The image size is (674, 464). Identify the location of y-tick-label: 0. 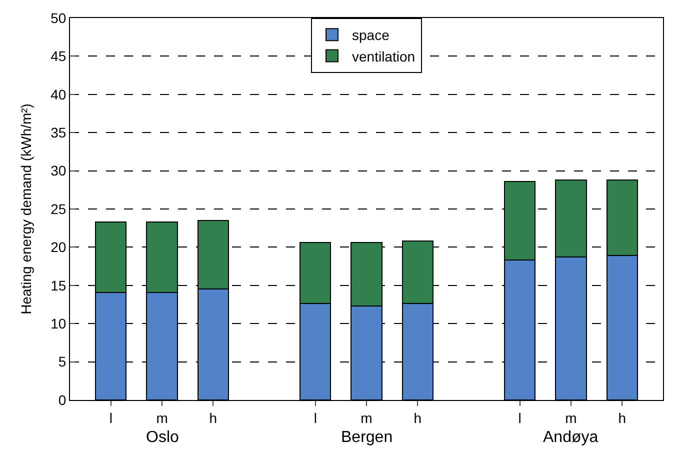
(62, 400).